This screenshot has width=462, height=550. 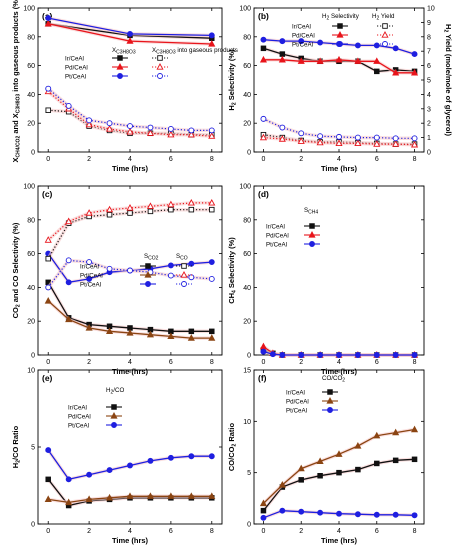 What do you see at coordinates (429, 81) in the screenshot?
I see `y2-tick-label: 5` at bounding box center [429, 81].